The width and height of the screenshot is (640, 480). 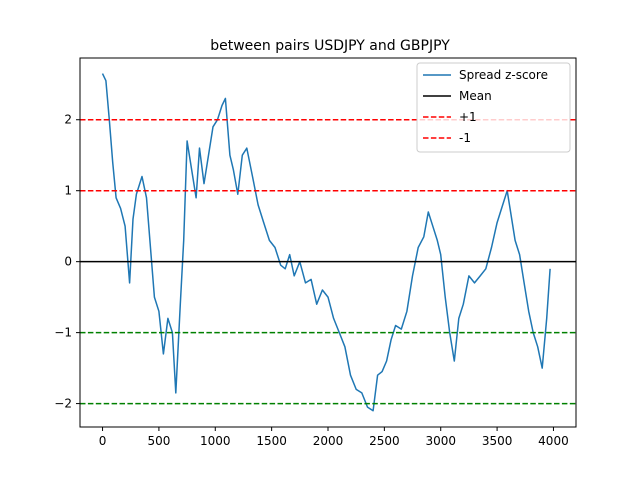 I want to click on x-axis: 0 500 1000 1500 2000 2500 3000 3500 4000, so click(x=334, y=437).